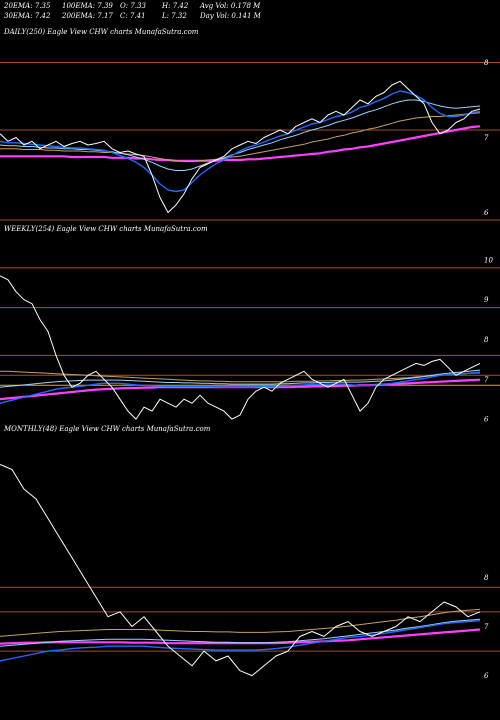  I want to click on daily-ema-fast-line, so click(240, 141).